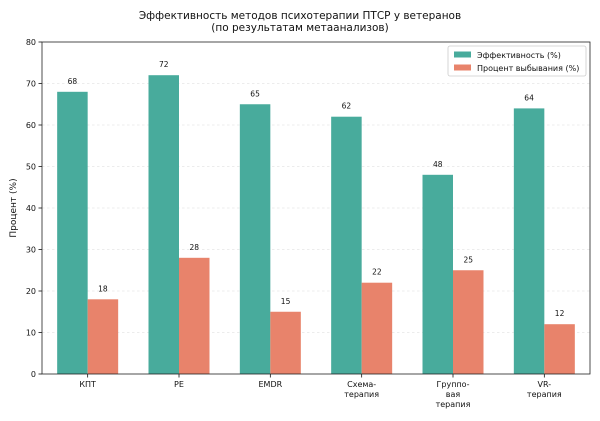 This screenshot has width=600, height=421. What do you see at coordinates (194, 247) in the screenshot?
I see `value-label: 28` at bounding box center [194, 247].